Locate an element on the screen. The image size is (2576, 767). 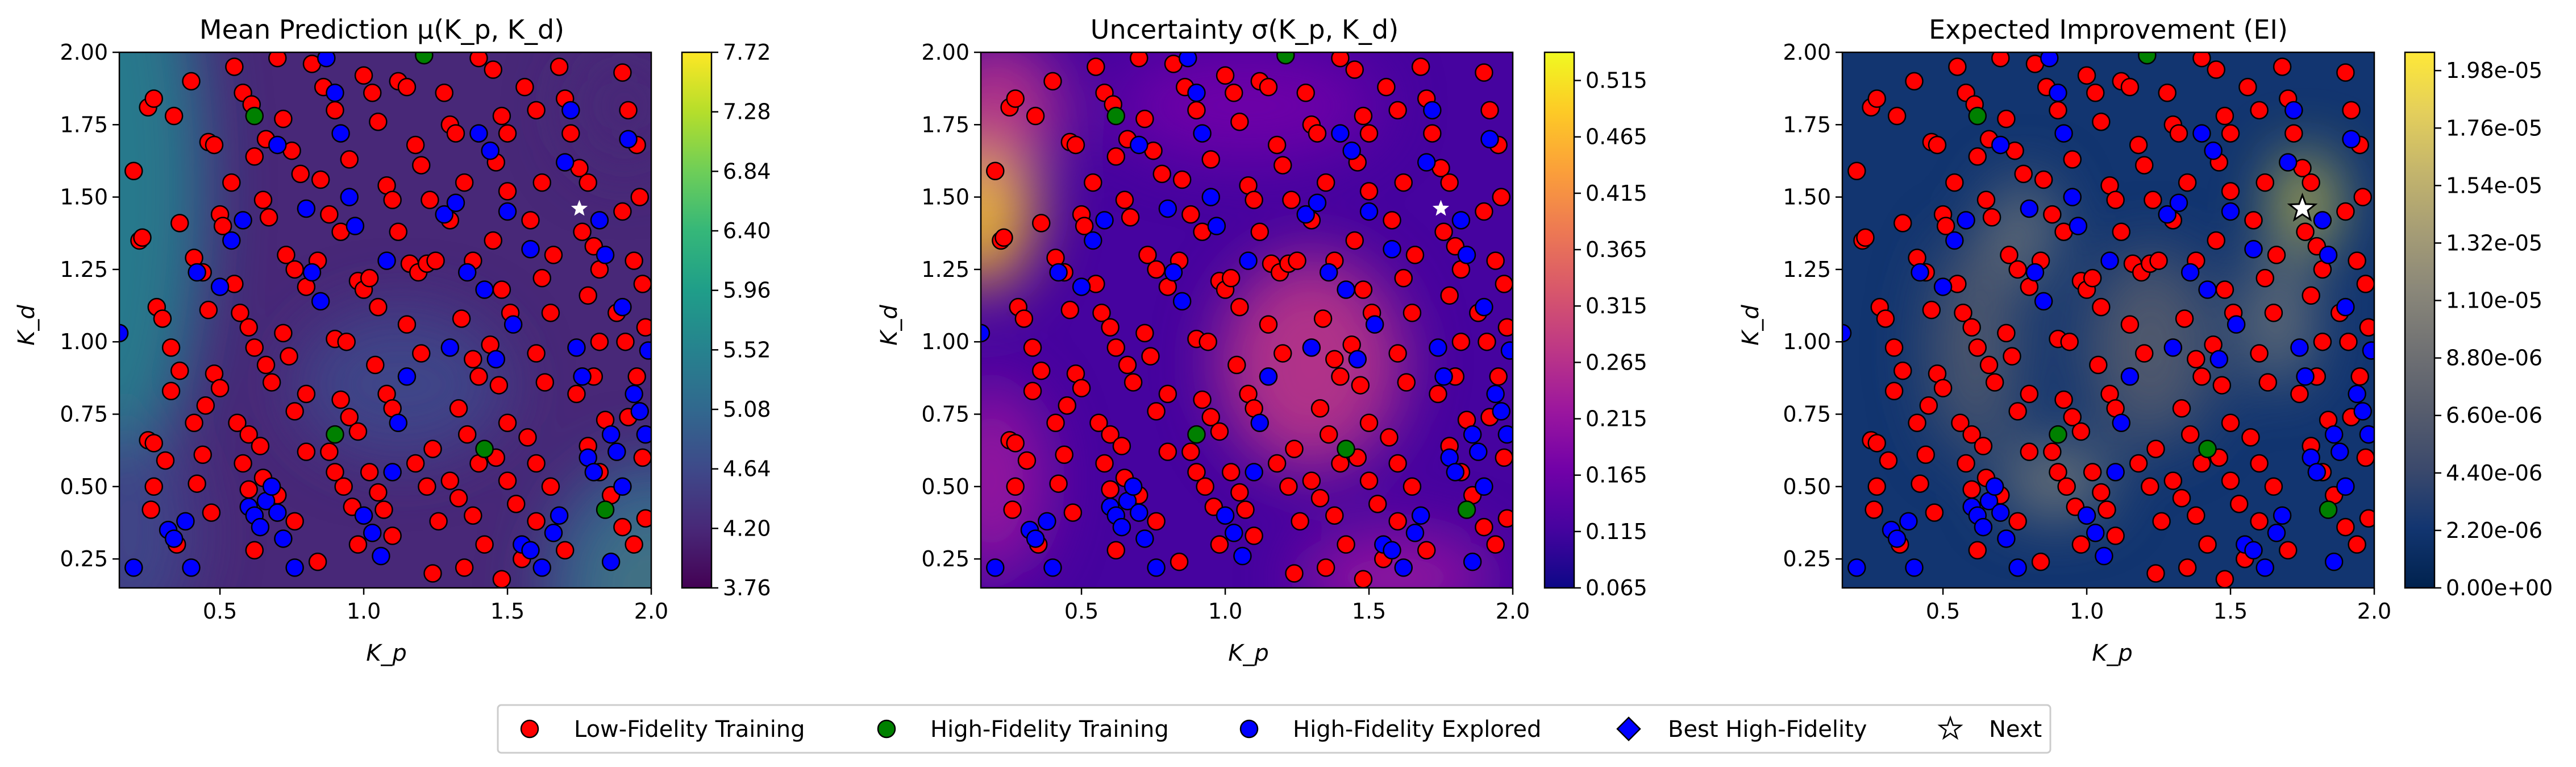
high-fidelity-training-point is located at coordinates (1196, 434).